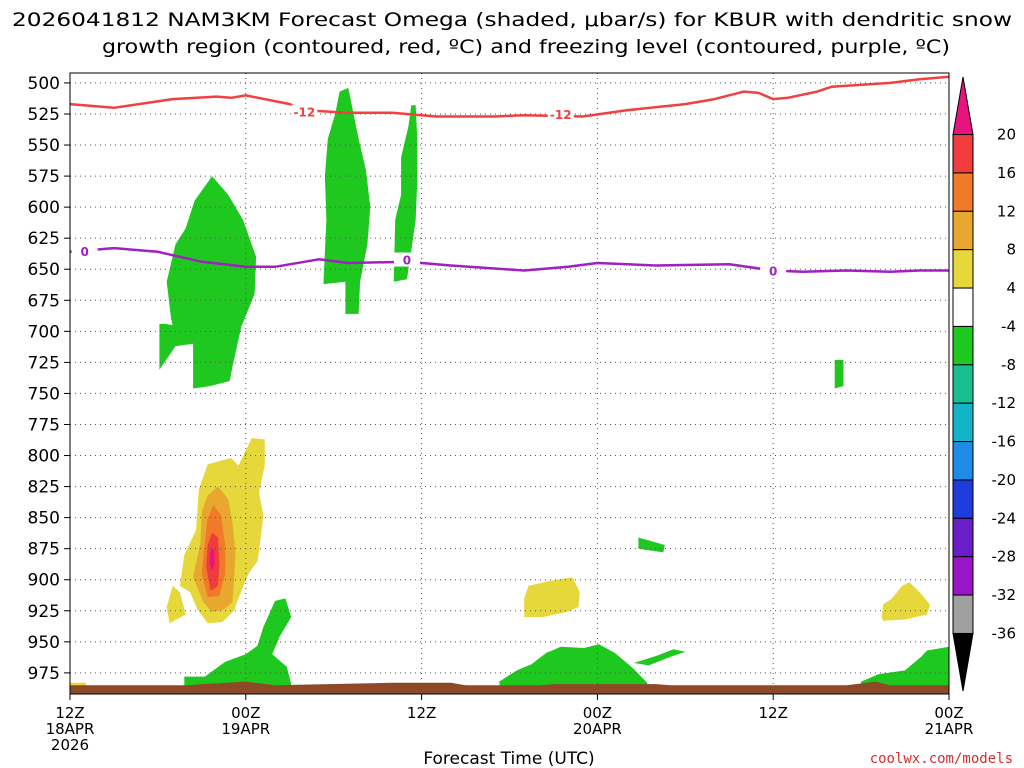 This screenshot has height=768, width=1024. Describe the element at coordinates (44, 612) in the screenshot. I see `y-tick-label-925: 925` at that location.